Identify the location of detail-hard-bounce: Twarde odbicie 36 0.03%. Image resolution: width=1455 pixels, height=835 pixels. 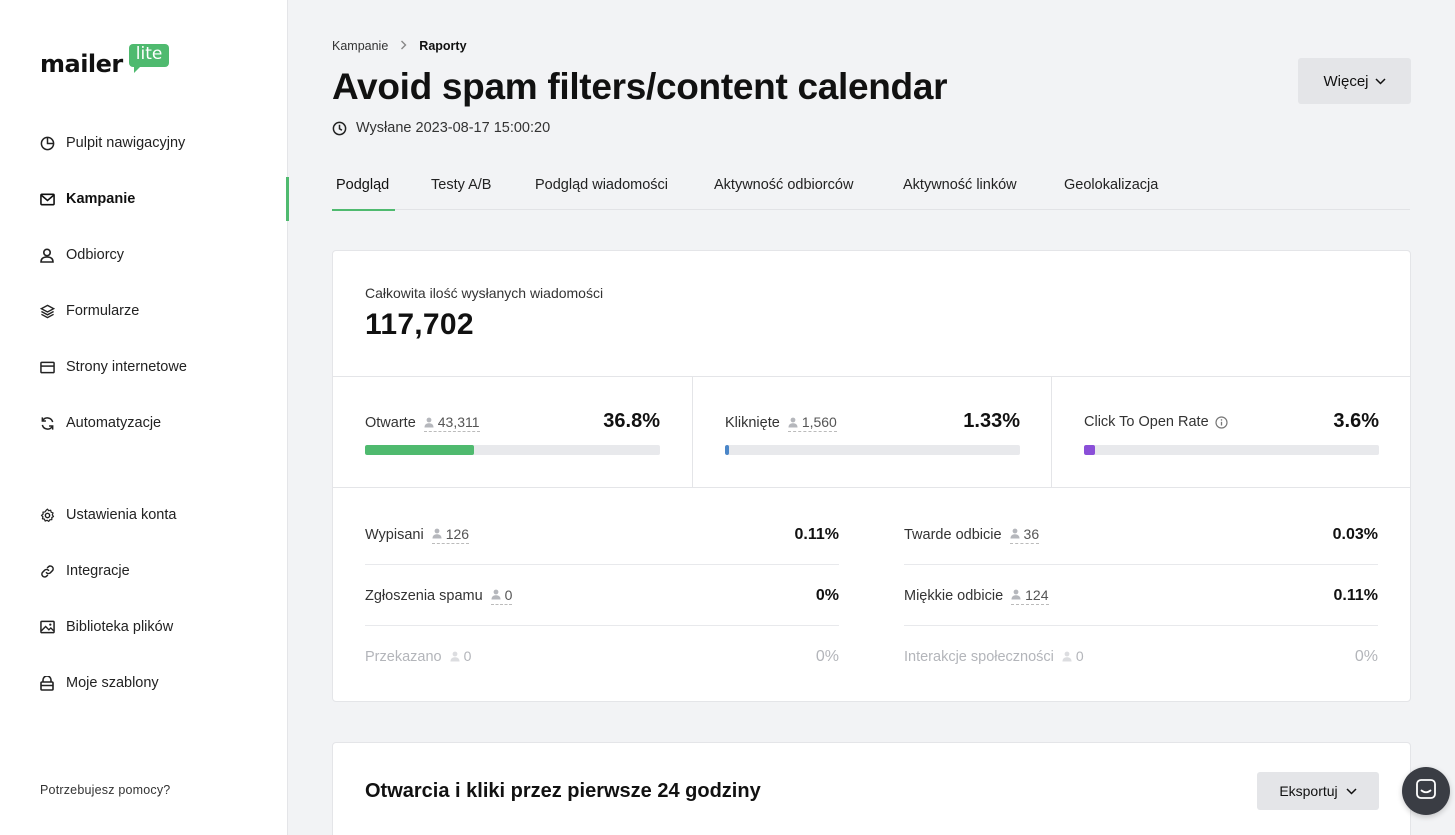
(1141, 534).